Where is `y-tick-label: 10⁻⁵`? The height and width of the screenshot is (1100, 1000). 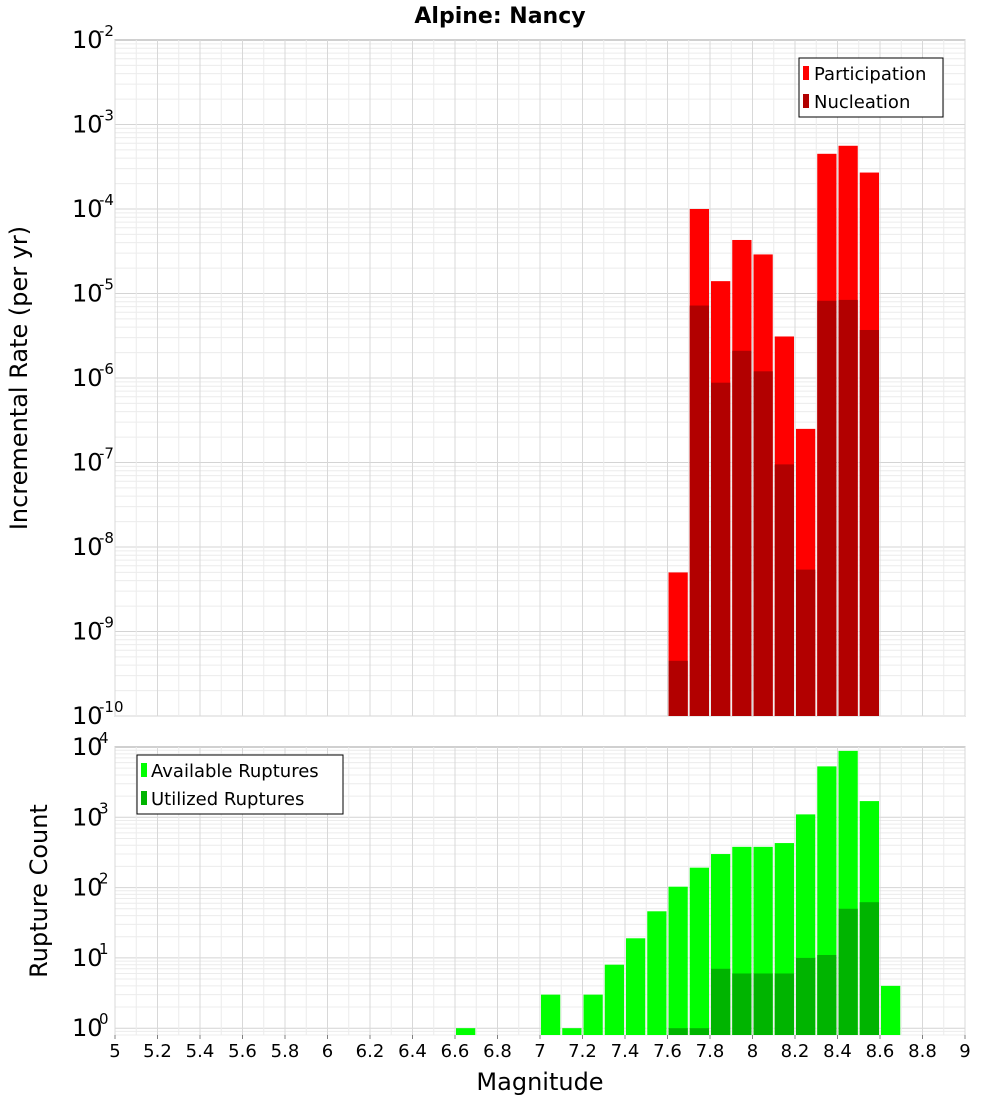 y-tick-label: 10⁻⁵ is located at coordinates (93, 292).